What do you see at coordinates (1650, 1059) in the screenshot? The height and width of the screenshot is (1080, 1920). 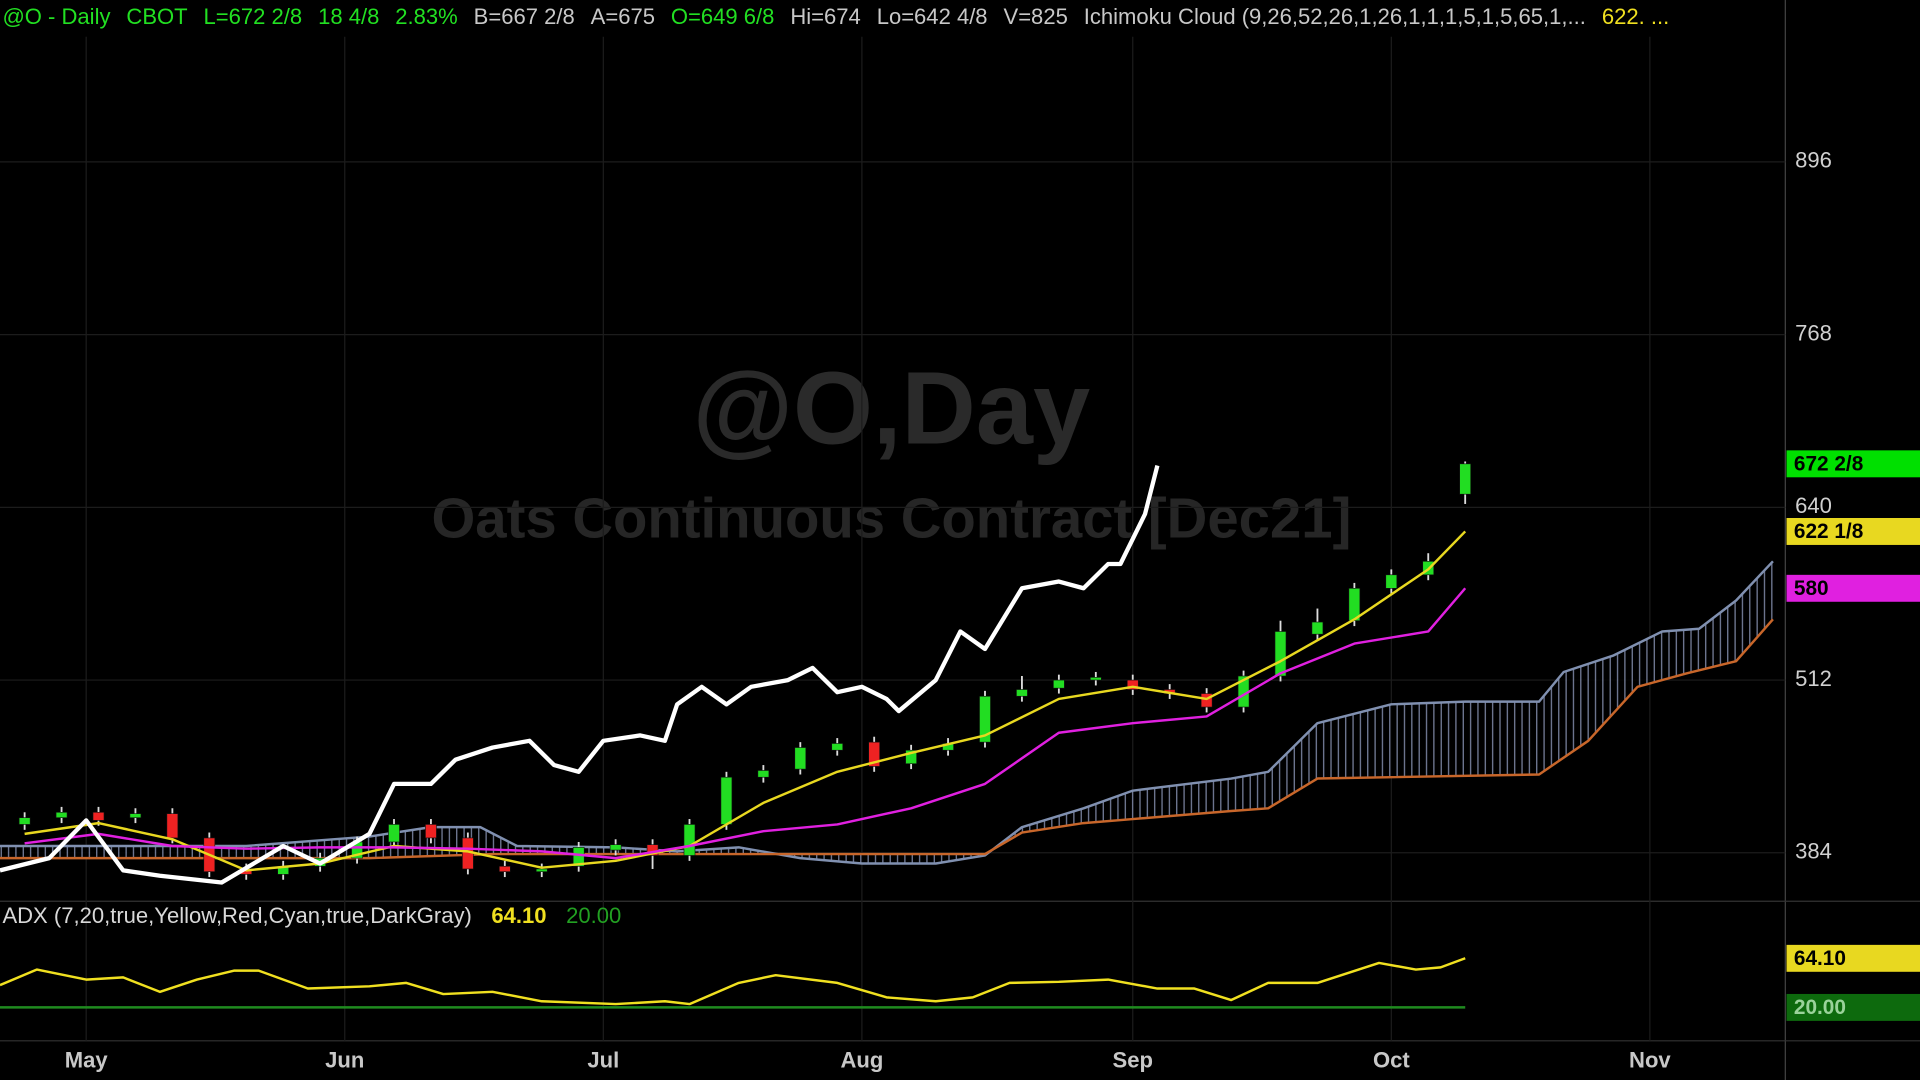 I see `x-tick-label: Nov` at bounding box center [1650, 1059].